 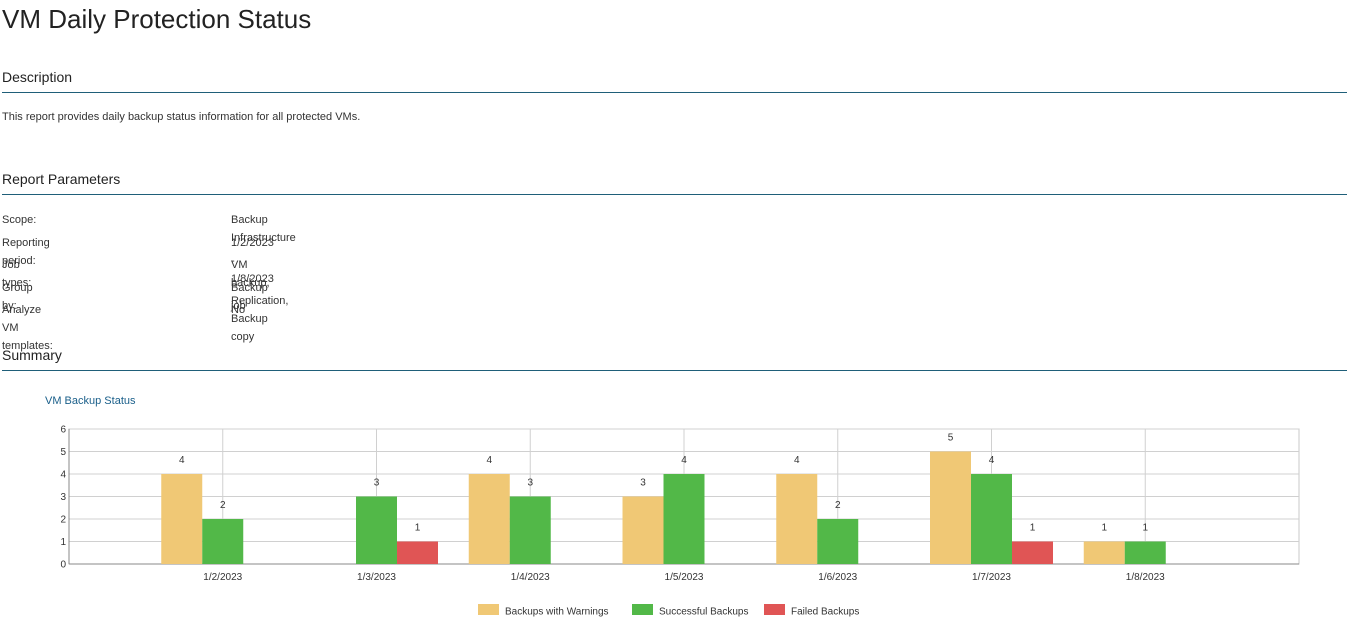 I want to click on x-tick-label: 1/3/2023, so click(x=376, y=577).